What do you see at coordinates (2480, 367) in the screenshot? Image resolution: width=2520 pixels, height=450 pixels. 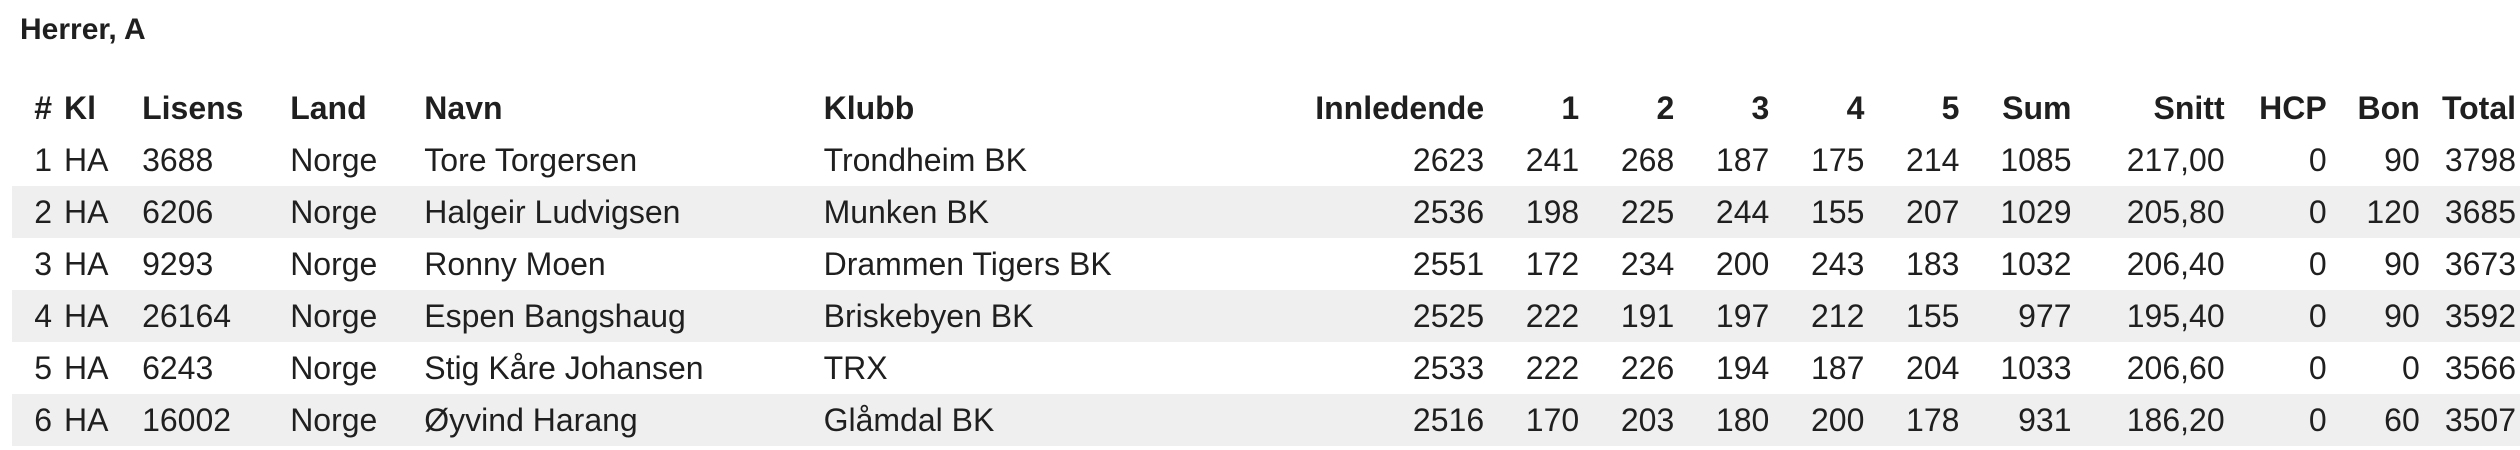 I see `cell-total: 3566` at bounding box center [2480, 367].